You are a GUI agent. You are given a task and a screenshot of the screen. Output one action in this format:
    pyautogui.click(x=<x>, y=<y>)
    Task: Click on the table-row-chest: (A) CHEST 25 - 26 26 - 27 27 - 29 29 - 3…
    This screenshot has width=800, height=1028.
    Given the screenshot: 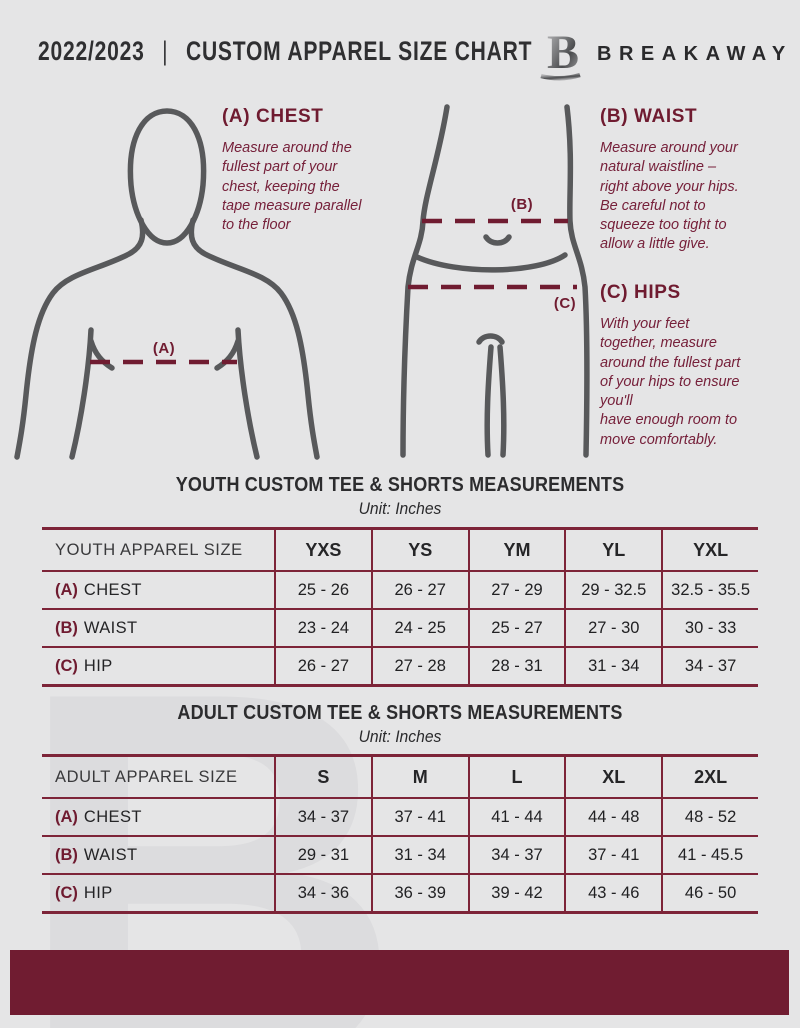 What is the action you would take?
    pyautogui.click(x=400, y=591)
    